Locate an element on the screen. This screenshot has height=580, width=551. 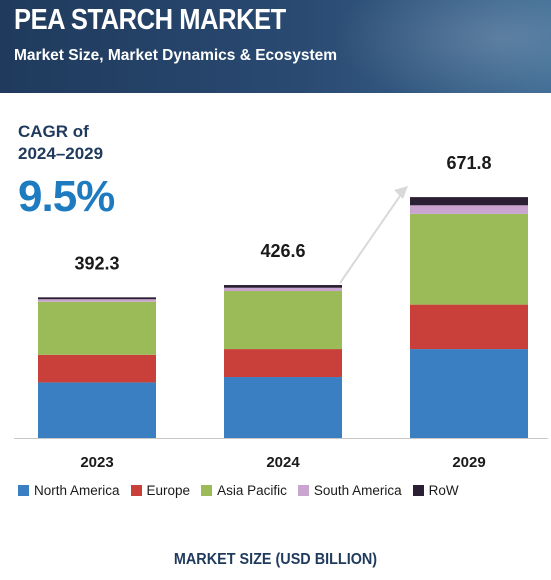
legend-label: Europe is located at coordinates (168, 490).